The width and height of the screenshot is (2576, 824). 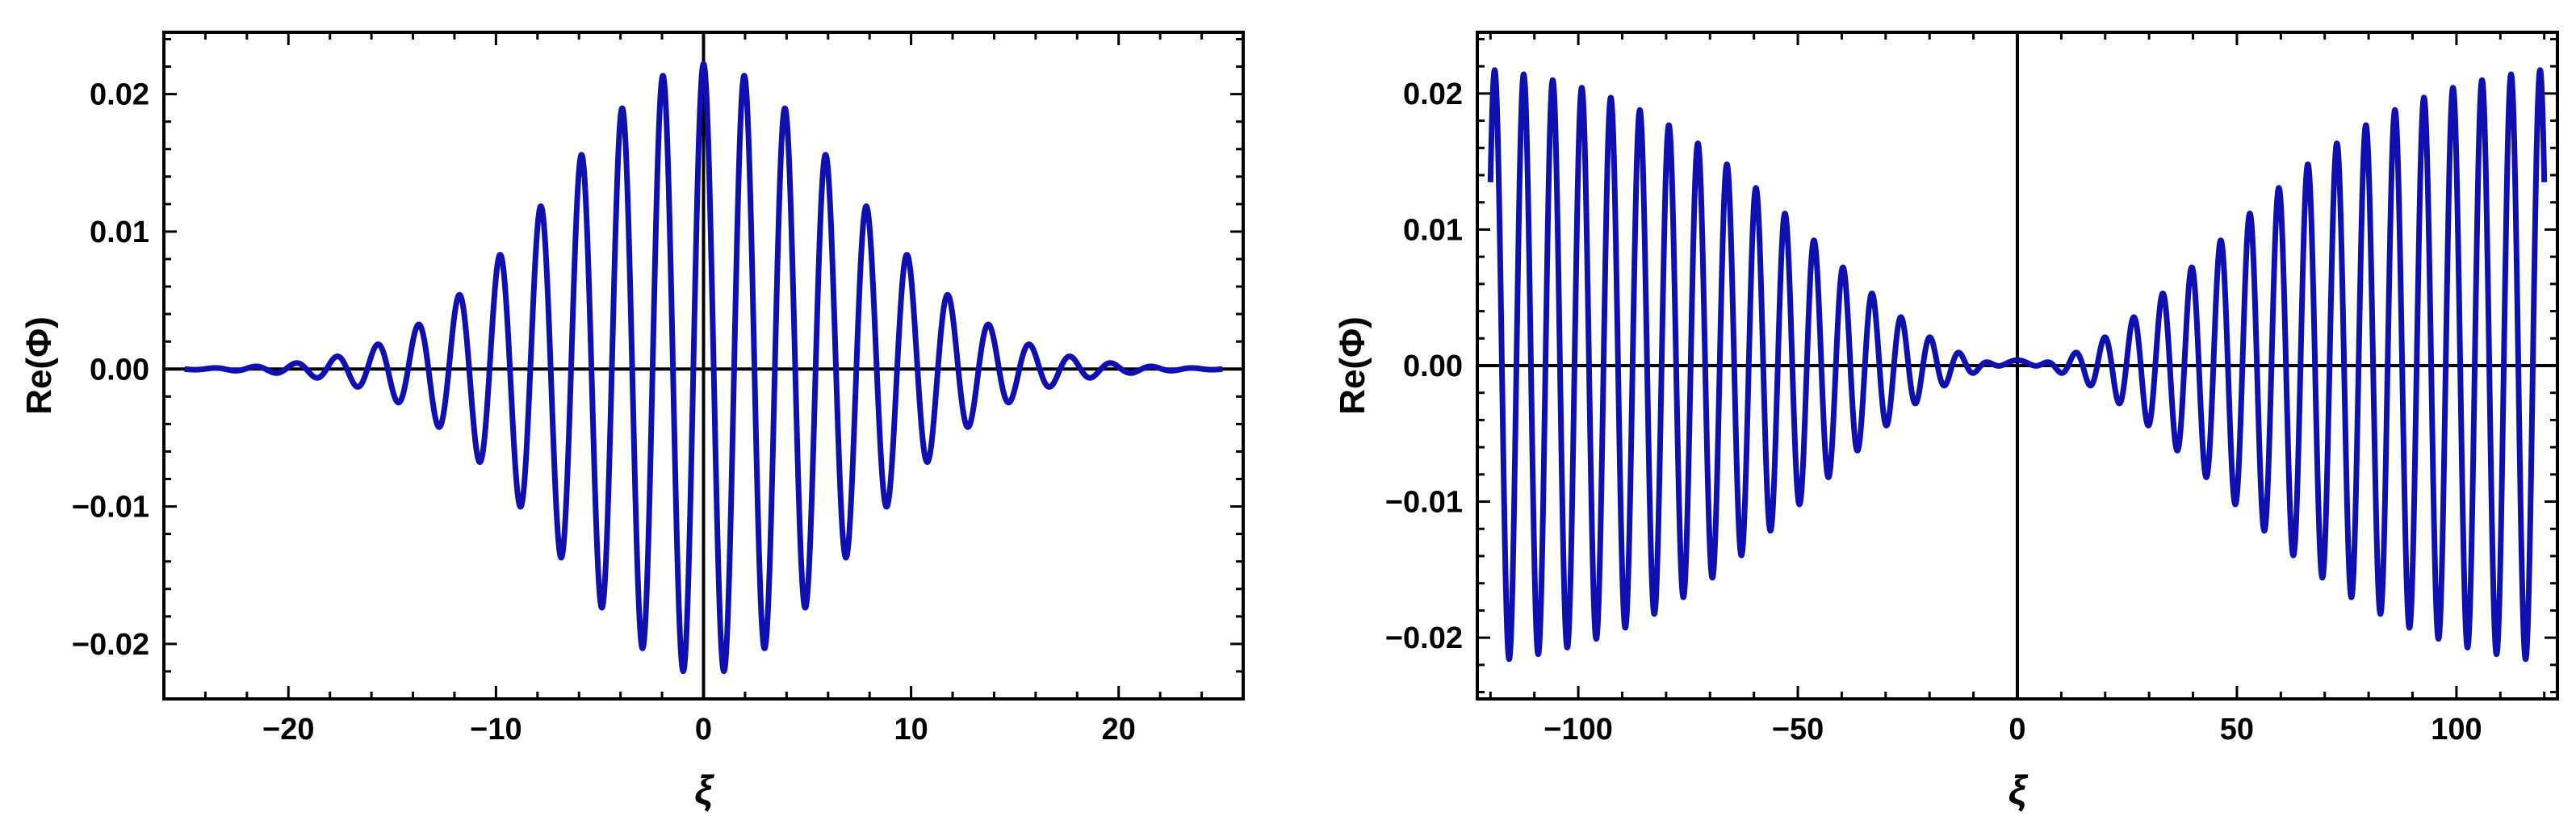 I want to click on x-tick-label: −100, so click(x=1578, y=730).